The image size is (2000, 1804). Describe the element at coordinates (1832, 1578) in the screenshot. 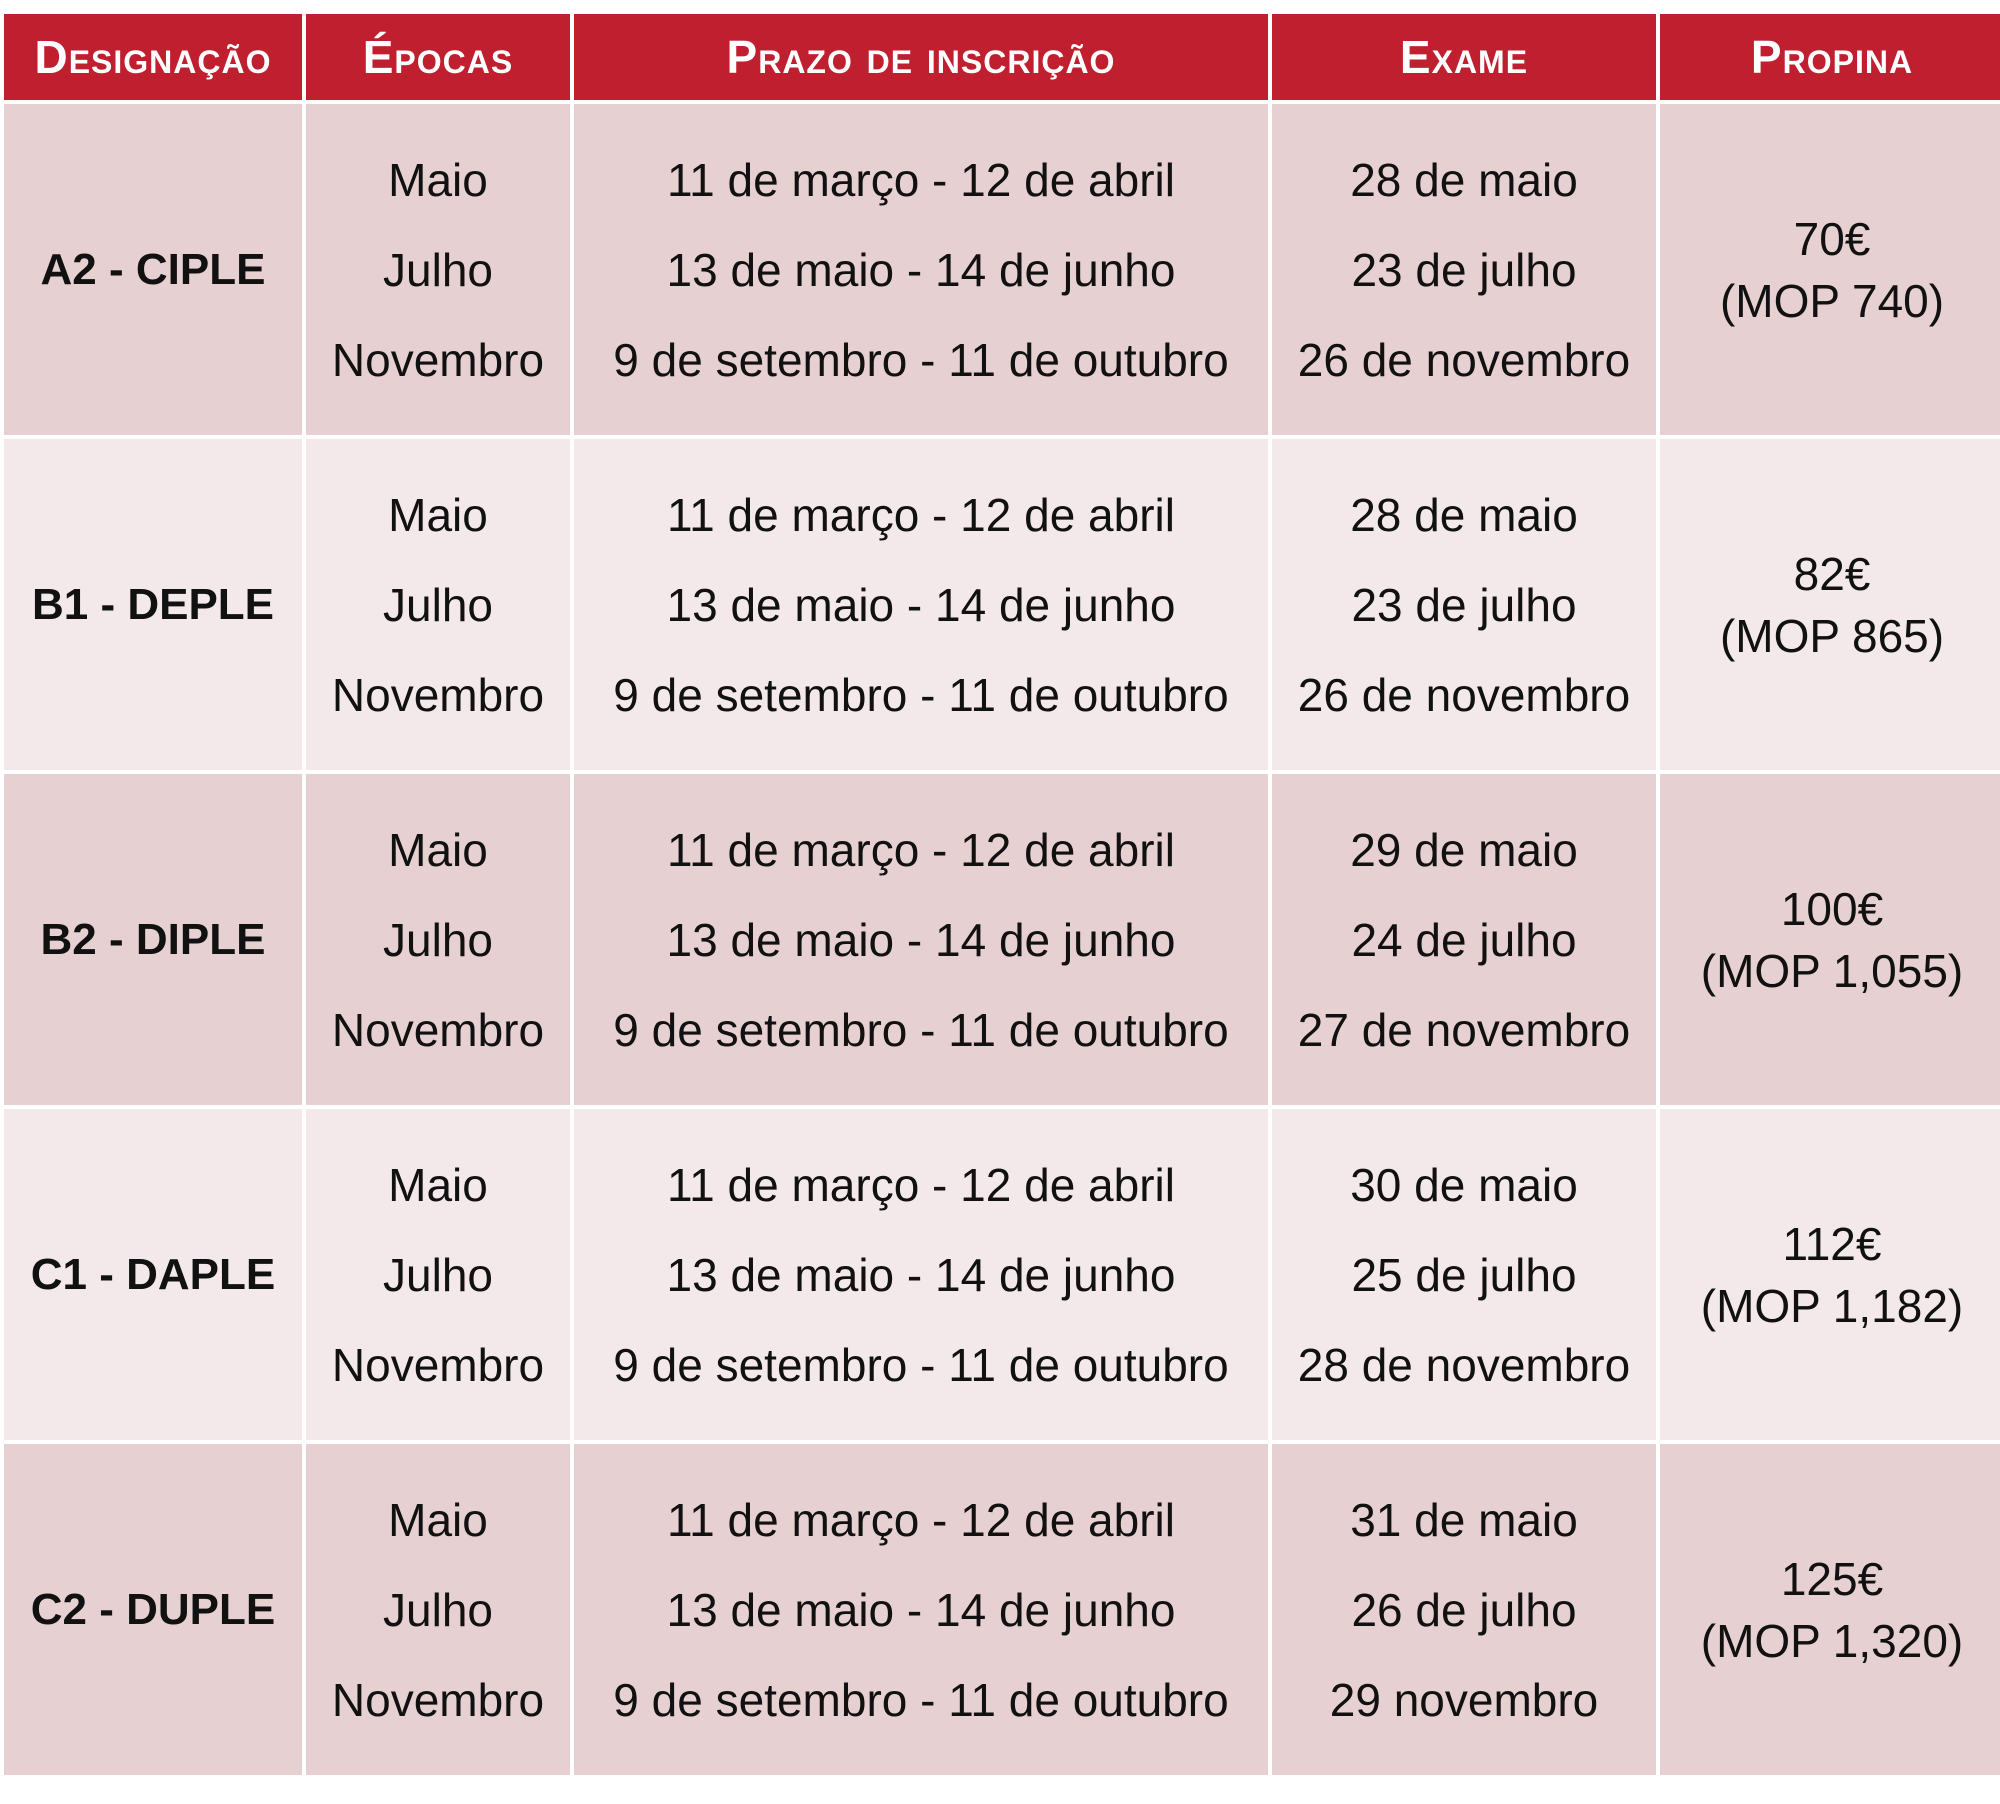

I see `propina-eur: 125€` at that location.